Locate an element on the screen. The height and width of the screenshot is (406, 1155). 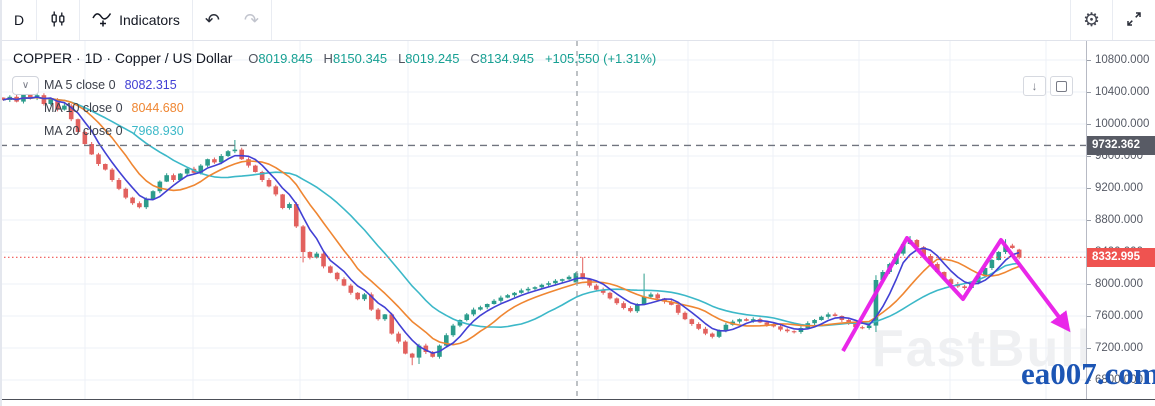
fullscreen-arrows-icon is located at coordinates (1134, 20).